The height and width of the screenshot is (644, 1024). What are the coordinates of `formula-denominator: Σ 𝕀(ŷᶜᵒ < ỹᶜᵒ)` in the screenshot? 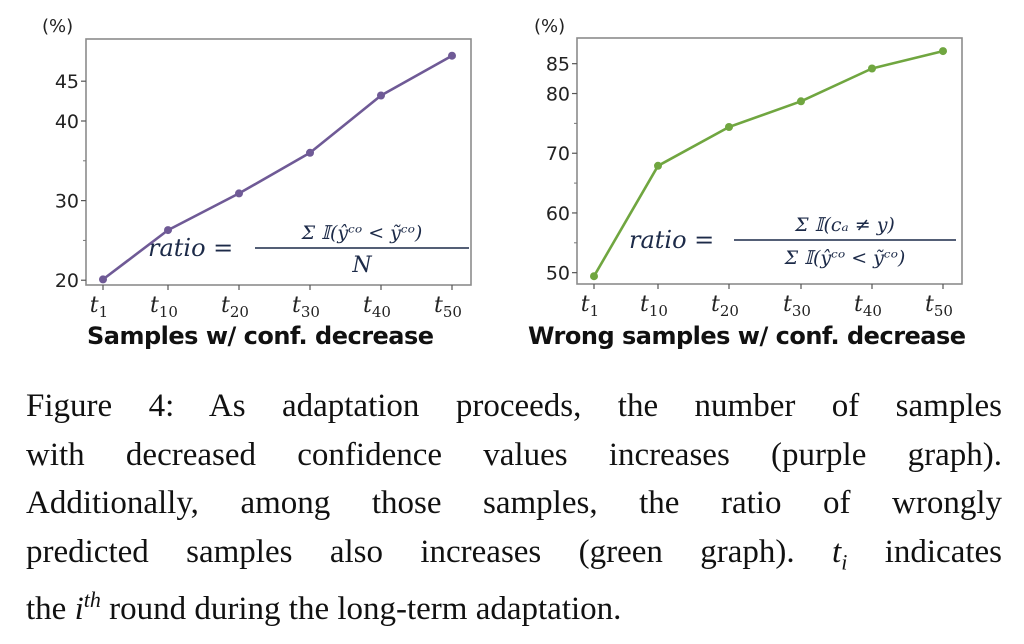 It's located at (845, 258).